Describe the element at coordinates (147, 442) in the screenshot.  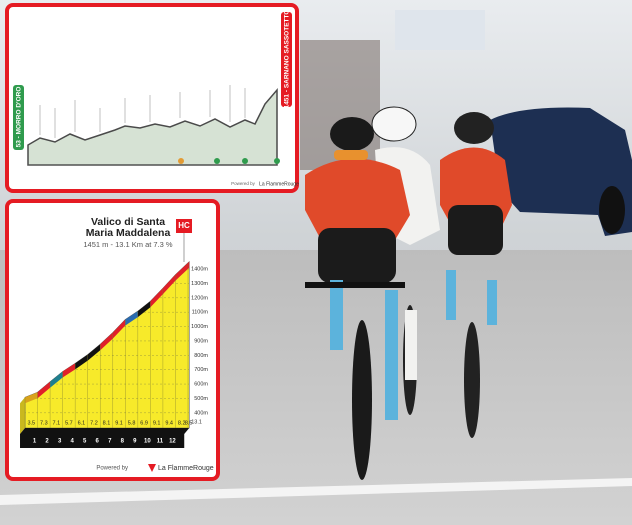
I see `x-tick-label: 10` at that location.